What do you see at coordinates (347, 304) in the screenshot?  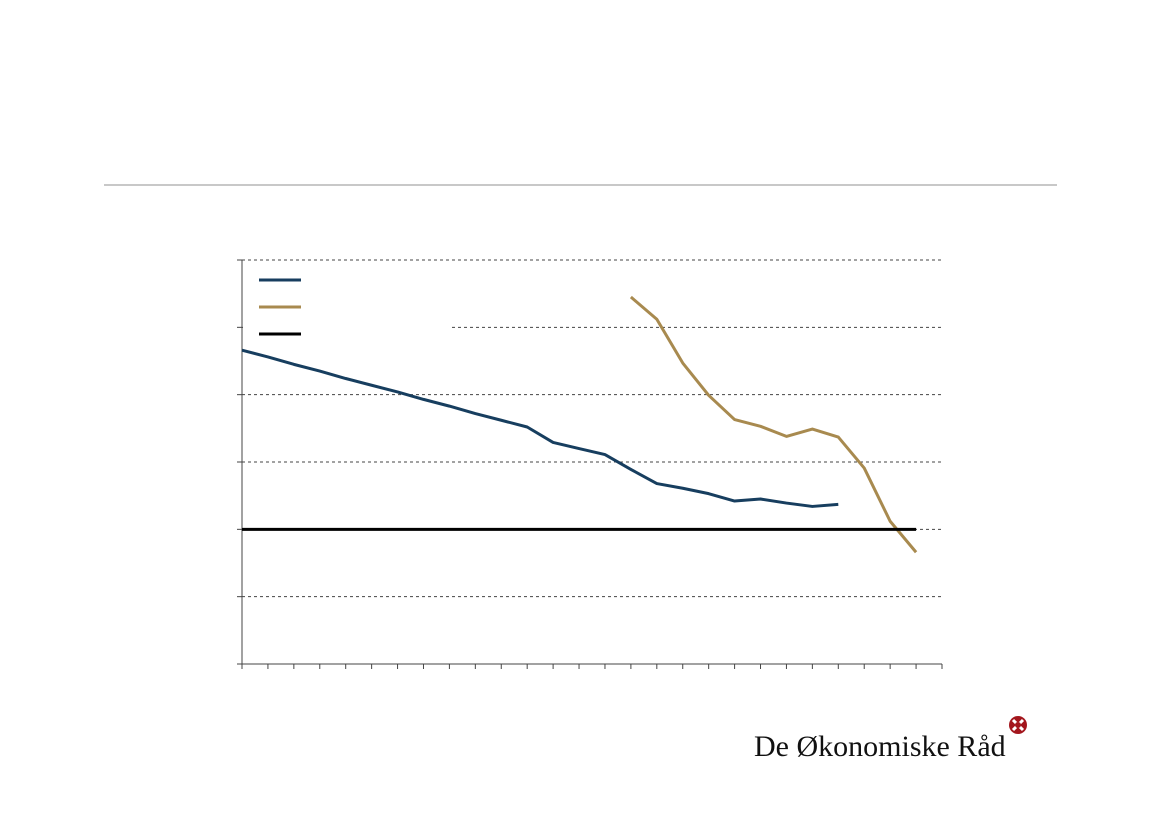 I see `legend-box` at bounding box center [347, 304].